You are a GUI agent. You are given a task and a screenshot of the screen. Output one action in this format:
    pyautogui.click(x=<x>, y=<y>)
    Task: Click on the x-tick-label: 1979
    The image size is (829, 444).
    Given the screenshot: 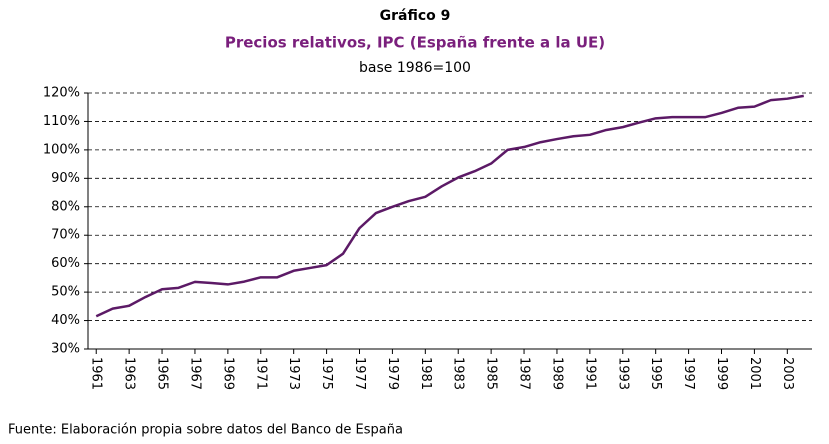 What is the action you would take?
    pyautogui.click(x=392, y=373)
    